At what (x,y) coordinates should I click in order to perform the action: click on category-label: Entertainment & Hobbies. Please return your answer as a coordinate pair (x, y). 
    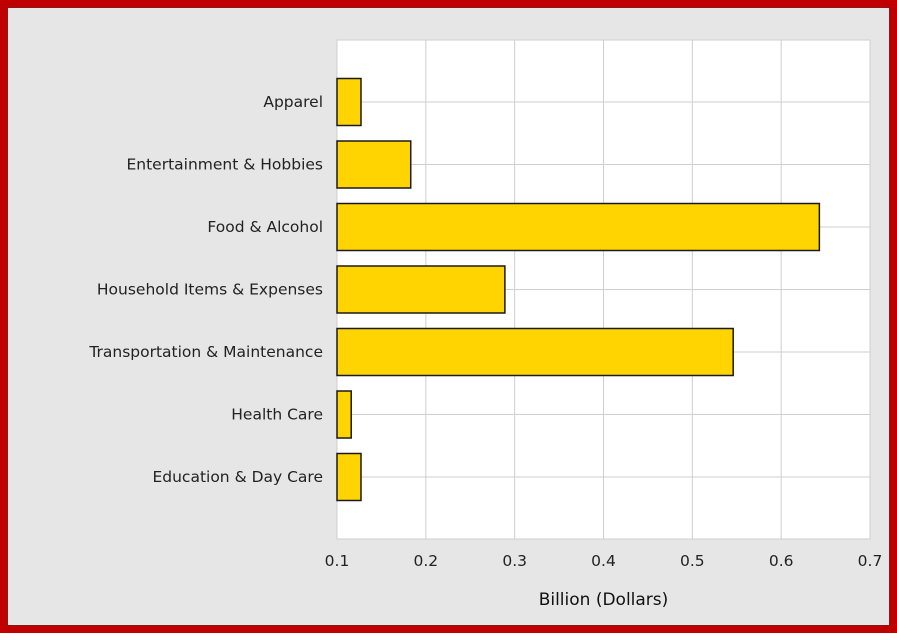
    Looking at the image, I should click on (224, 165).